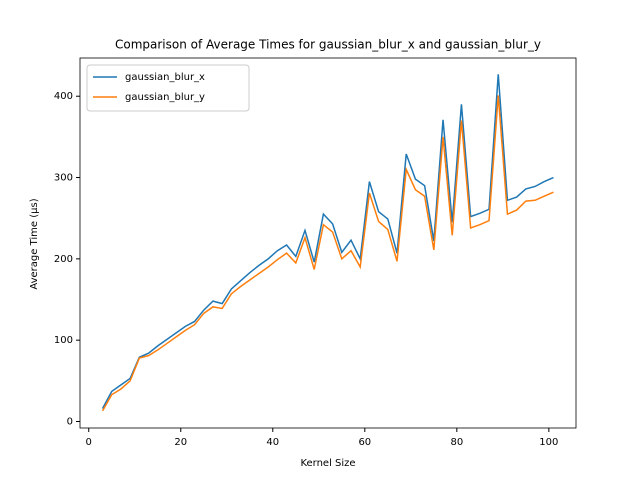  Describe the element at coordinates (548, 442) in the screenshot. I see `x-tick-label: 100` at that location.